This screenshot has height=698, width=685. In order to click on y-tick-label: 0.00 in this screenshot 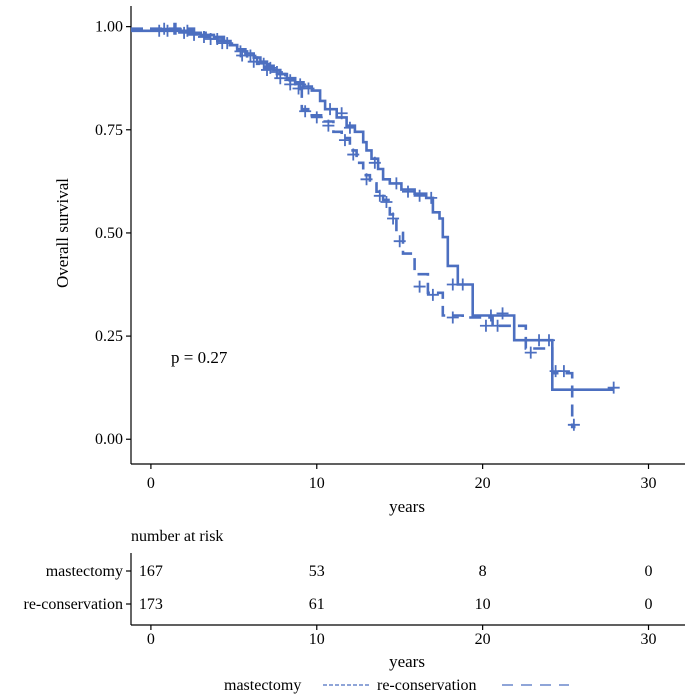, I will do `click(109, 439)`.